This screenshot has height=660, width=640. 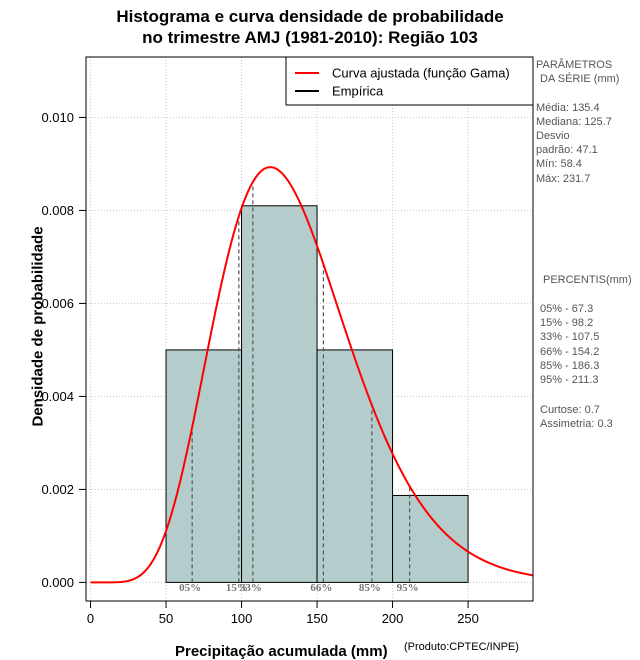 I want to click on x-tick-label: 250, so click(x=468, y=618).